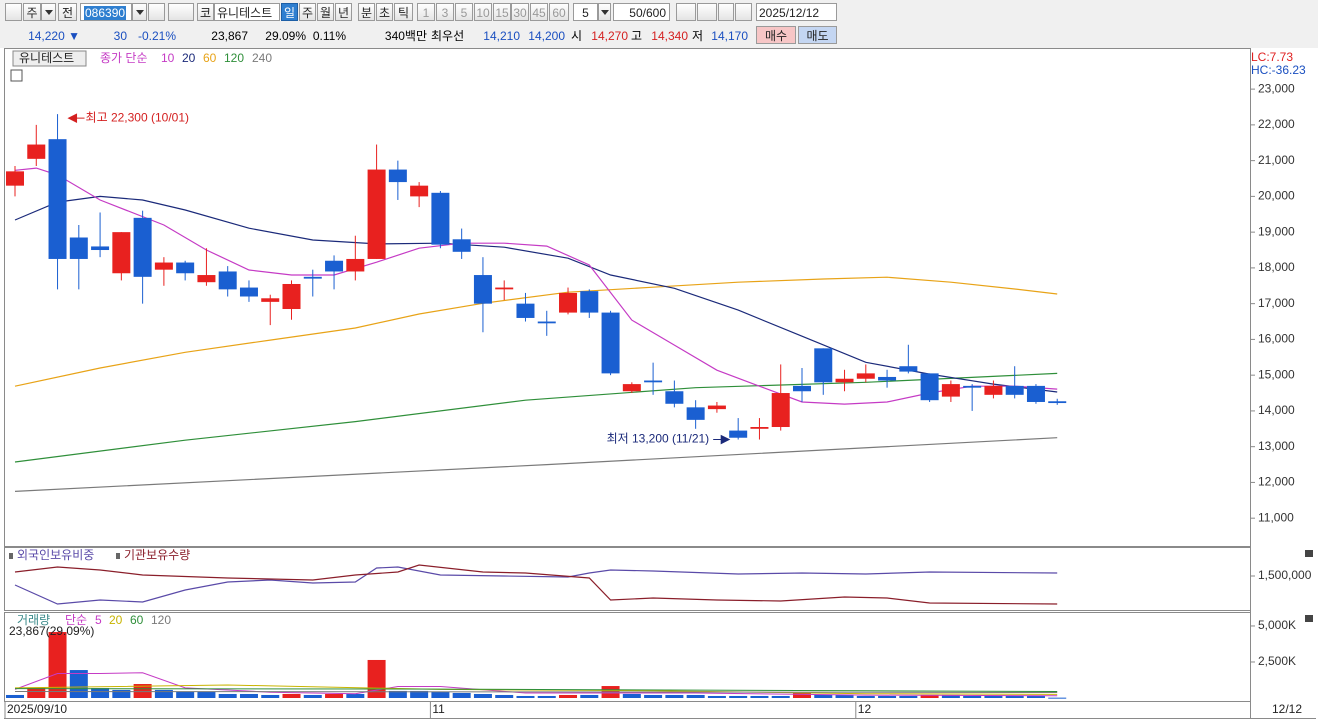 The width and height of the screenshot is (1318, 721). I want to click on y-tick-label: 12,000, so click(1276, 482).